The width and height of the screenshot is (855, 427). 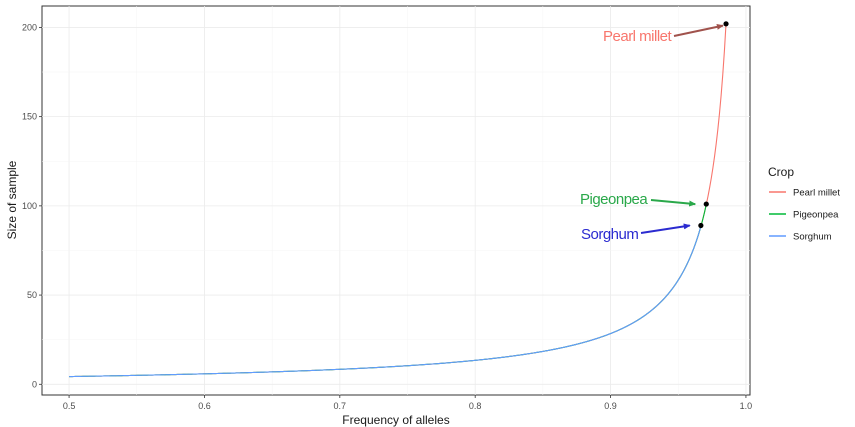 I want to click on x-tick-label: 0.5, so click(x=69, y=406).